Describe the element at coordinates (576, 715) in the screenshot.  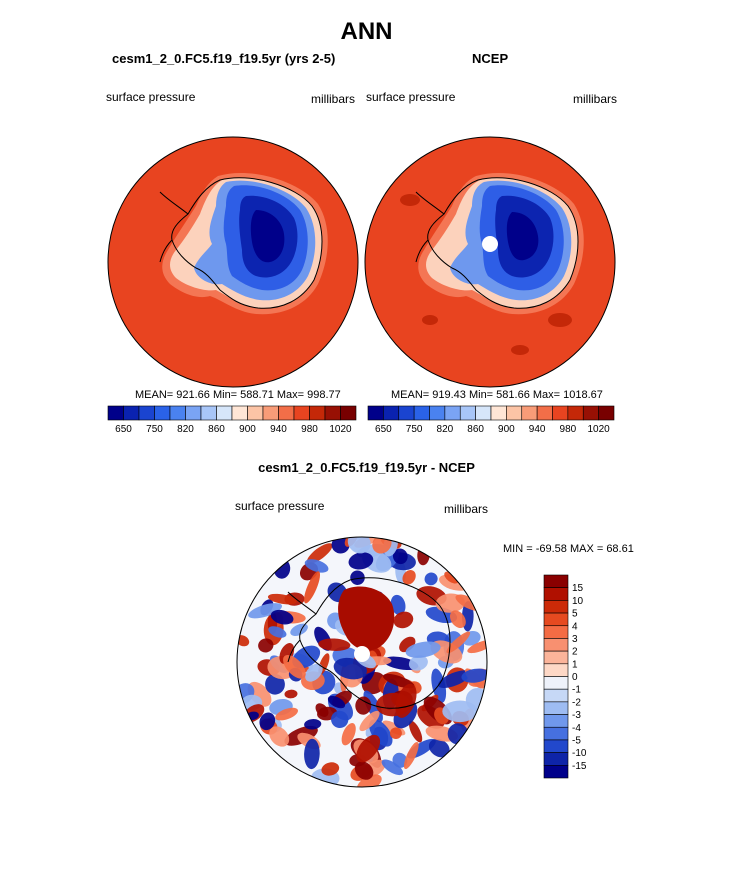
I see `colorbar-tick-label: -3` at that location.